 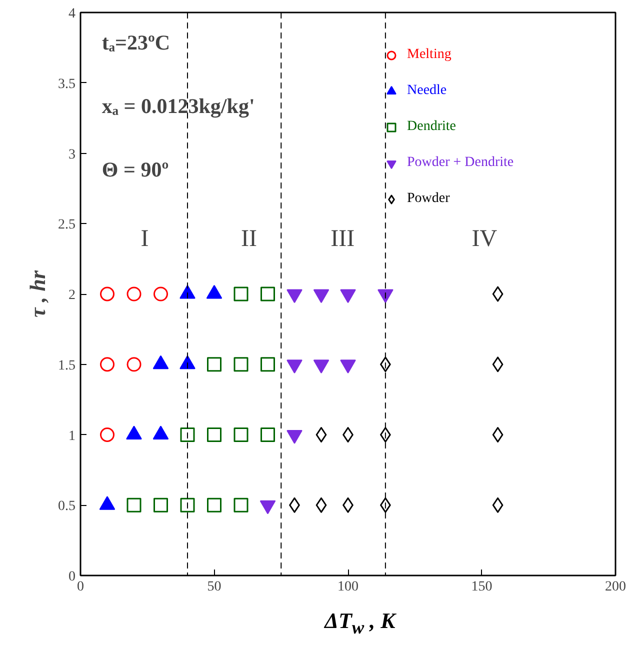 What do you see at coordinates (178, 106) in the screenshot?
I see `annotation: xₐ = 0.0123kg/kg'` at bounding box center [178, 106].